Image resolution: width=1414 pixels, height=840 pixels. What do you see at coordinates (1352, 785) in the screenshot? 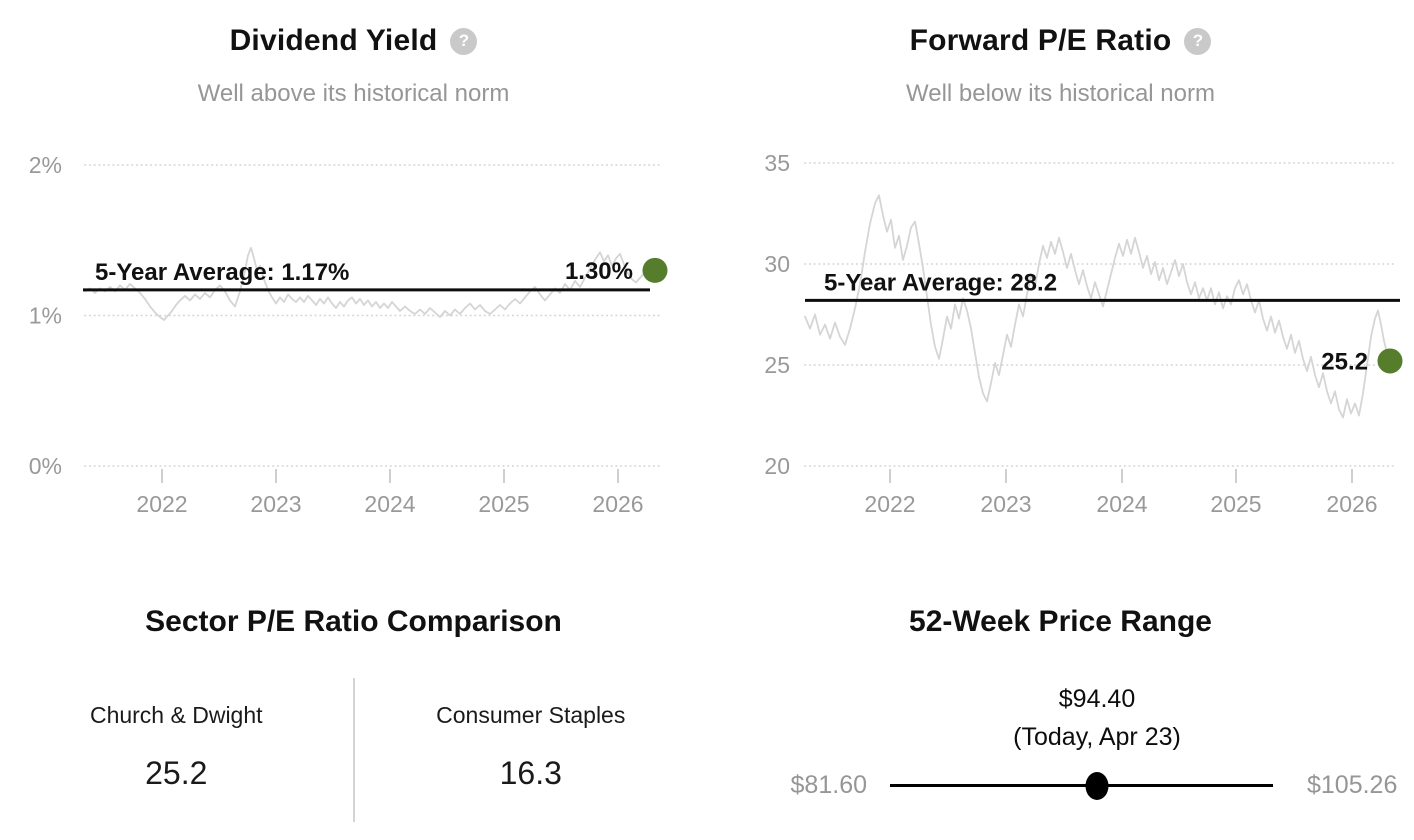
I see `range-high-label: $105.26` at bounding box center [1352, 785].